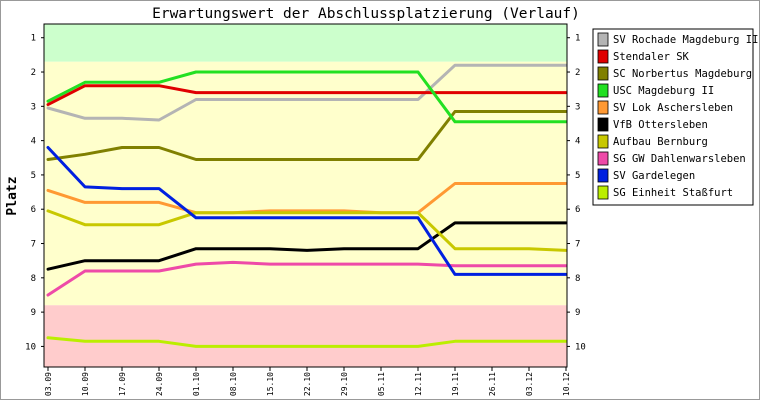  Describe the element at coordinates (381, 384) in the screenshot. I see `x-tick-label: 05.11` at that location.